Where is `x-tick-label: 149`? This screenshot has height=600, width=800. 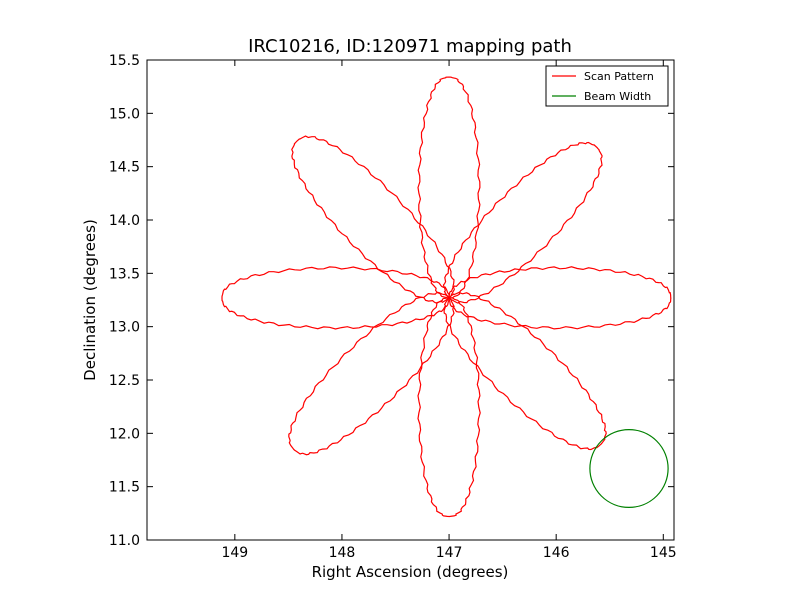
x-tick-label: 149 is located at coordinates (234, 553).